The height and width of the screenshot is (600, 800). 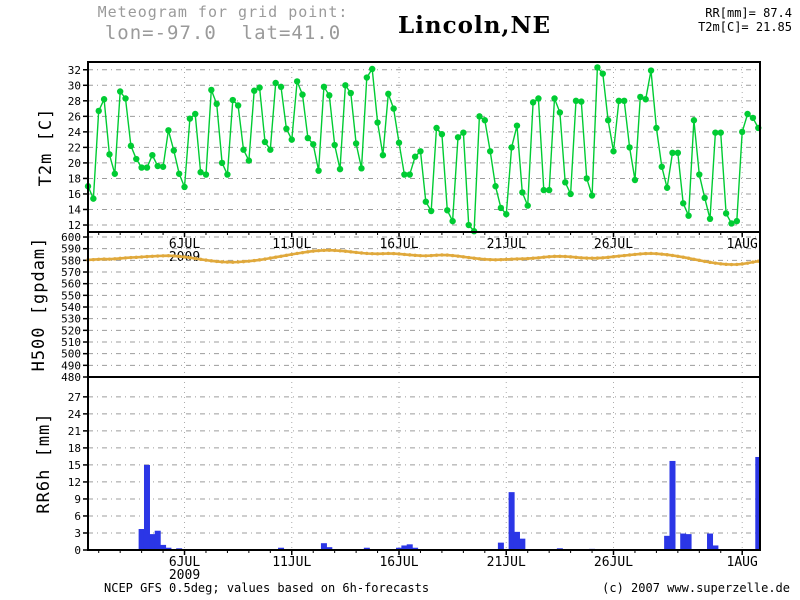 I want to click on y-tick-label: 9, so click(x=77, y=499).